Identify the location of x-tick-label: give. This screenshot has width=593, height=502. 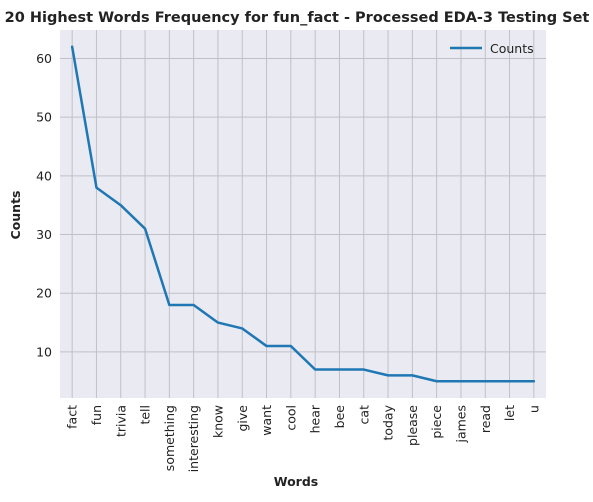
(242, 418).